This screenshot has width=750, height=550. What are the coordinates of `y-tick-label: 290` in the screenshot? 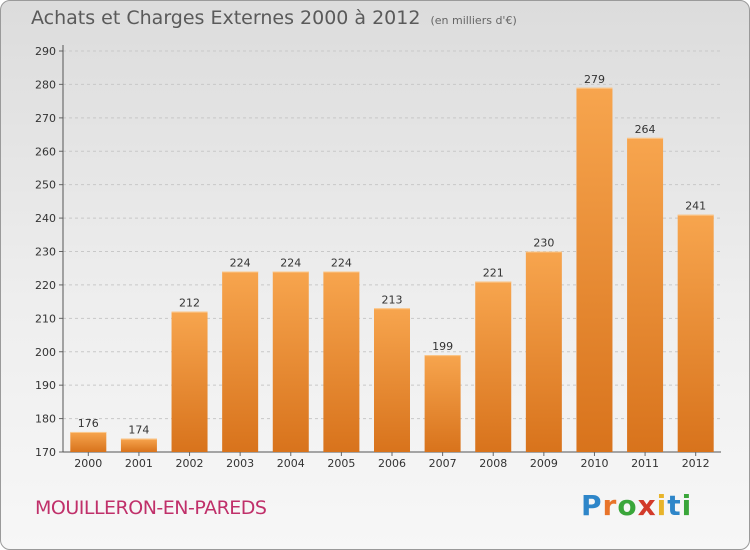 It's located at (45, 51).